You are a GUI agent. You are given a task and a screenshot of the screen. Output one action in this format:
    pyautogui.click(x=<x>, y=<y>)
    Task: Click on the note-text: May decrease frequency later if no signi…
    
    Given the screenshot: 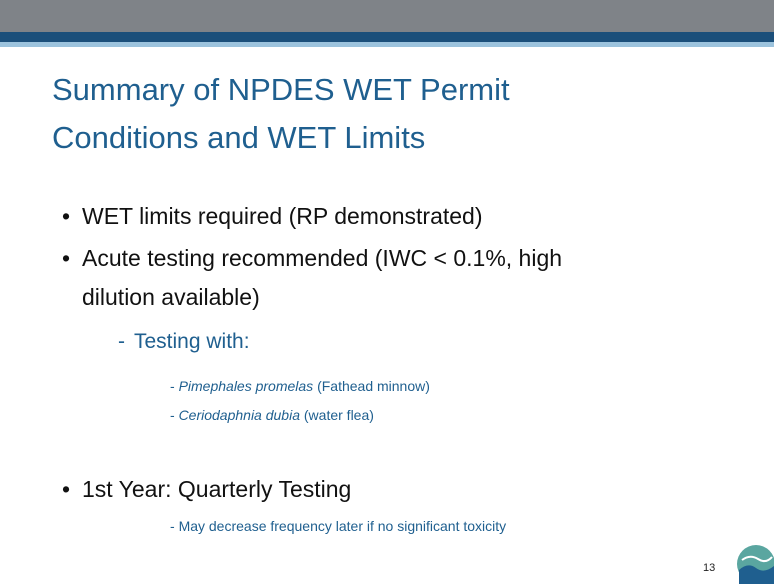 What is the action you would take?
    pyautogui.click(x=342, y=526)
    